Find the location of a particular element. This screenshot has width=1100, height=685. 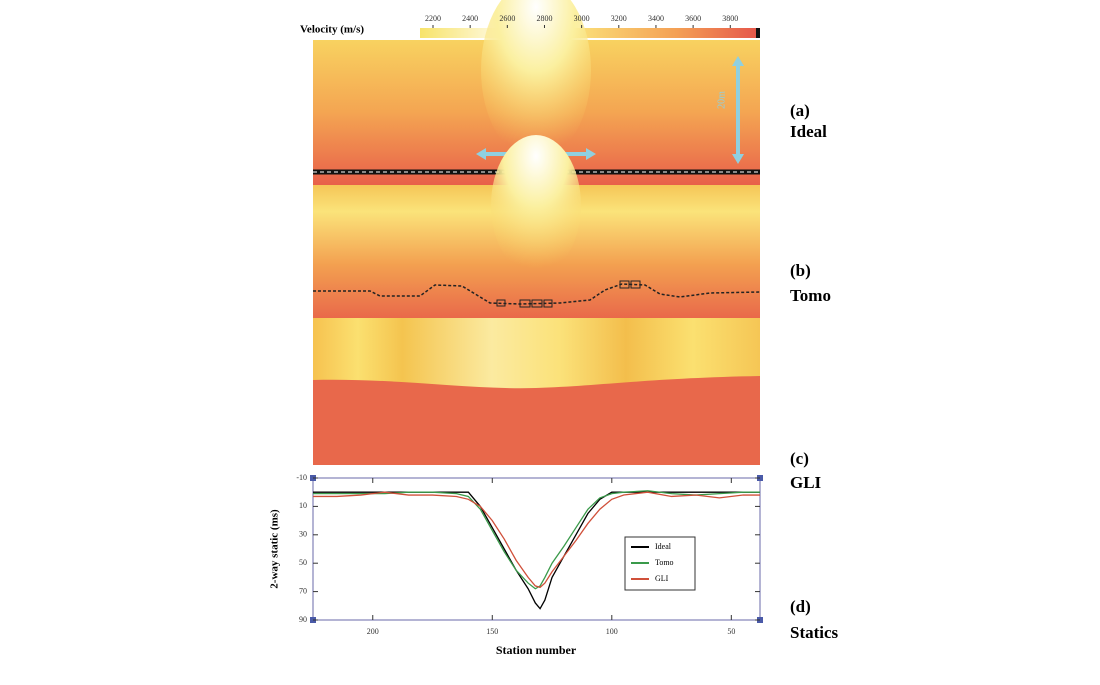

colorbar-tick-label: 3000 is located at coordinates (582, 18).